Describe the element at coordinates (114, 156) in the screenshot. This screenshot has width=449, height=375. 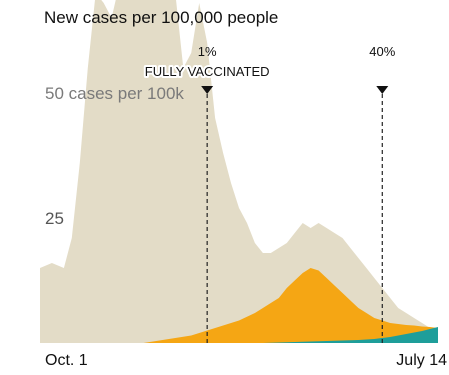
I see `y-axis-labels: 25 50 cases per 100k` at that location.